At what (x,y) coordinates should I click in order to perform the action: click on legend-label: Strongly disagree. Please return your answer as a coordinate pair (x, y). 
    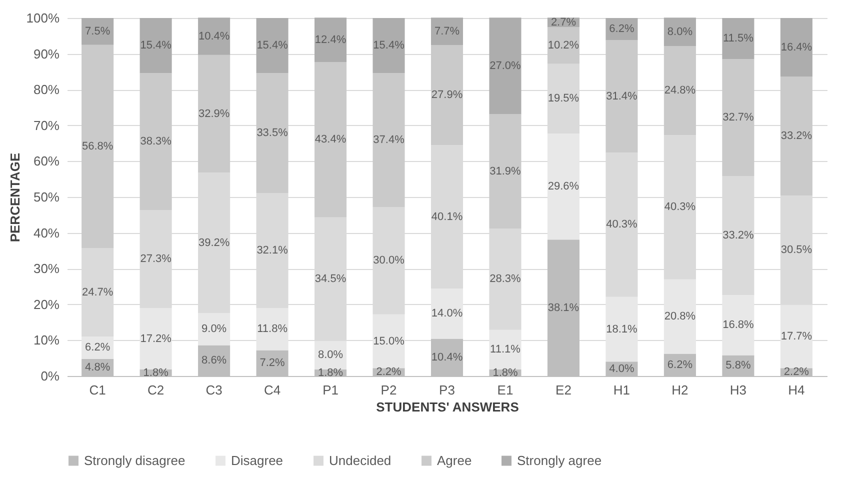
    Looking at the image, I should click on (135, 460).